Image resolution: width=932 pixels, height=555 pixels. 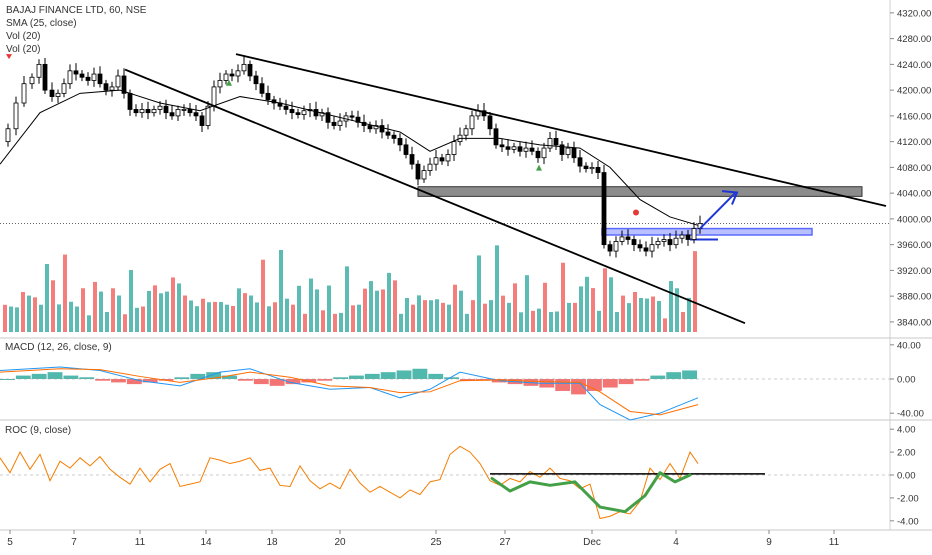 I want to click on sell-marker, so click(x=9, y=57).